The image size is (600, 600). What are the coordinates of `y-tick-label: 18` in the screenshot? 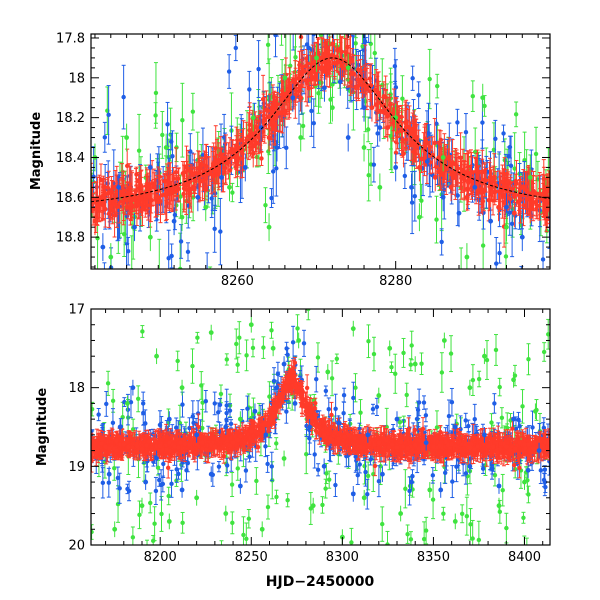 It's located at (76, 78).